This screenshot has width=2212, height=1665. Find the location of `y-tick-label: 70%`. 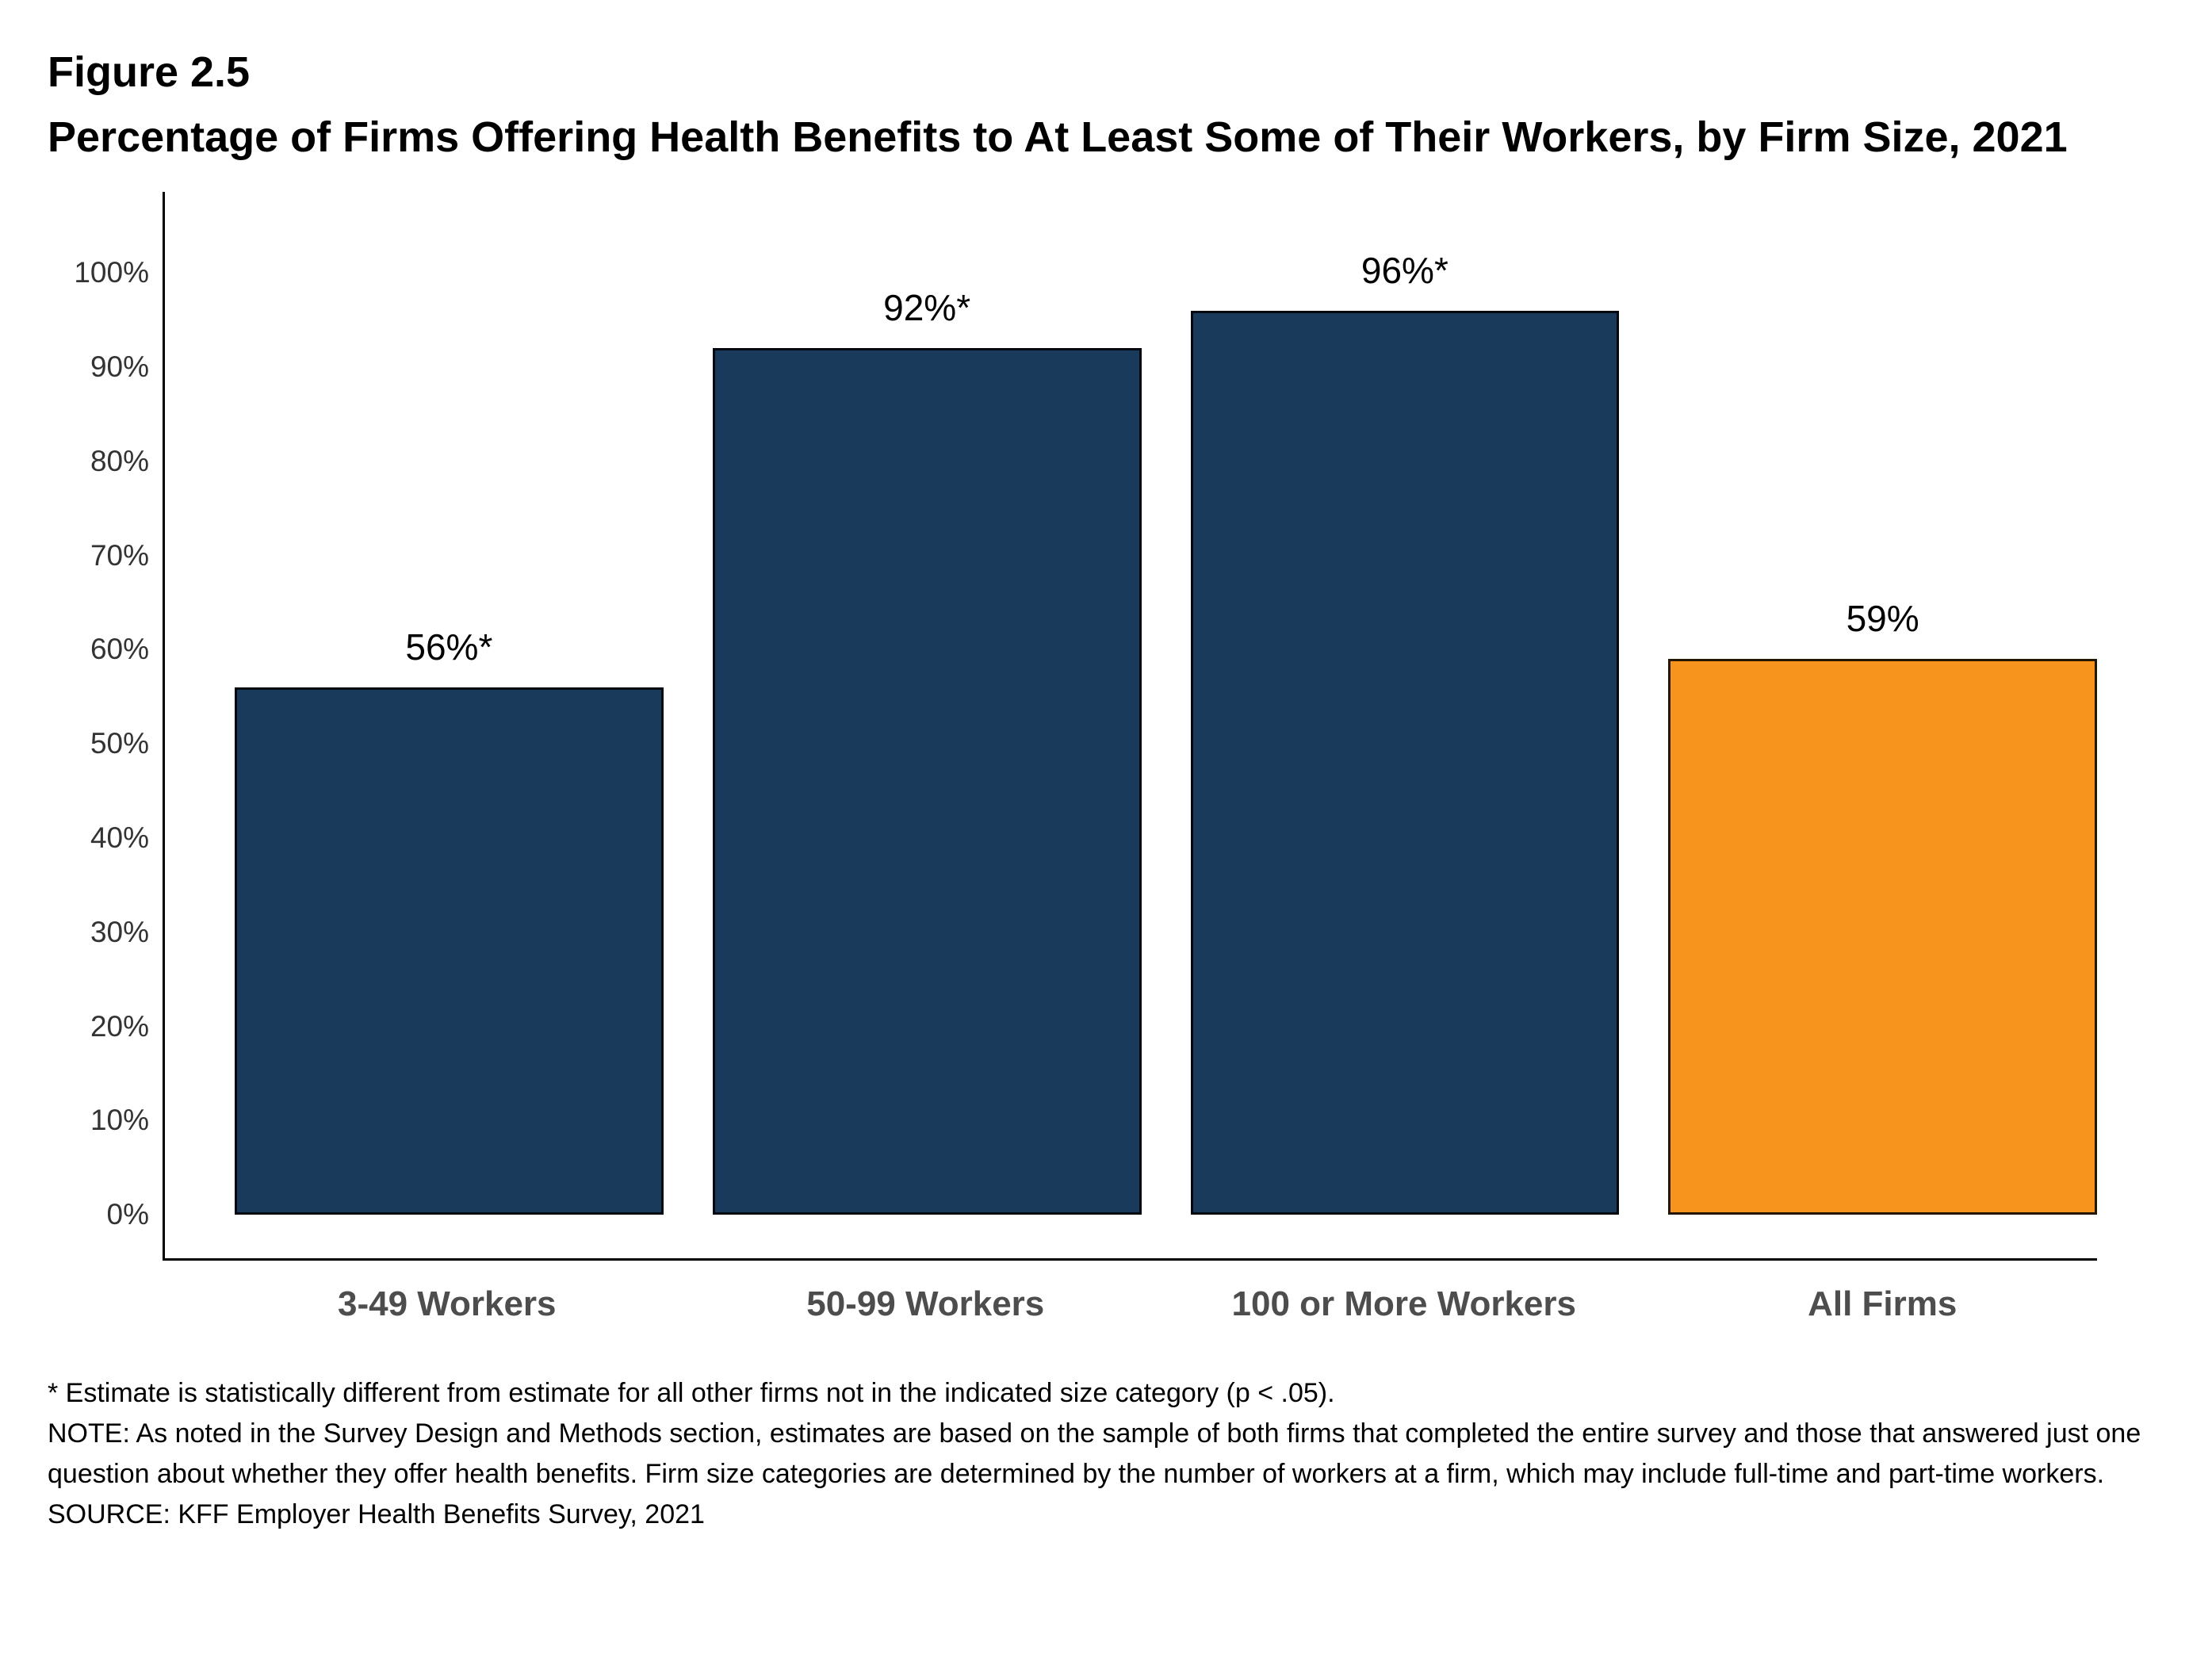

y-tick-label: 70% is located at coordinates (120, 555).